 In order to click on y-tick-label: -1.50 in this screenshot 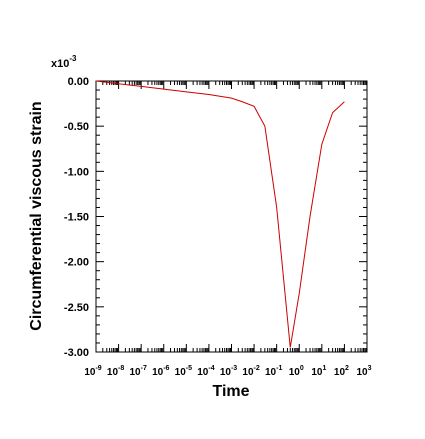, I will do `click(76, 218)`.